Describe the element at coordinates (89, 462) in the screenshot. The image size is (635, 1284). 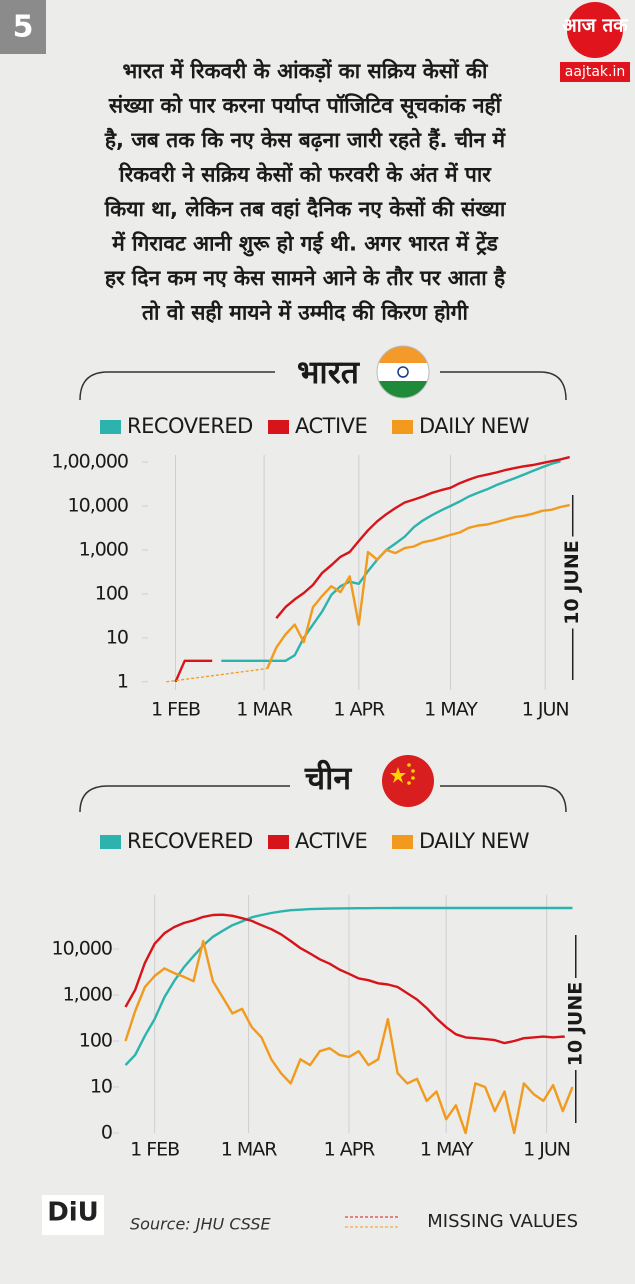
I see `y-tick-label: 1,00,000` at that location.